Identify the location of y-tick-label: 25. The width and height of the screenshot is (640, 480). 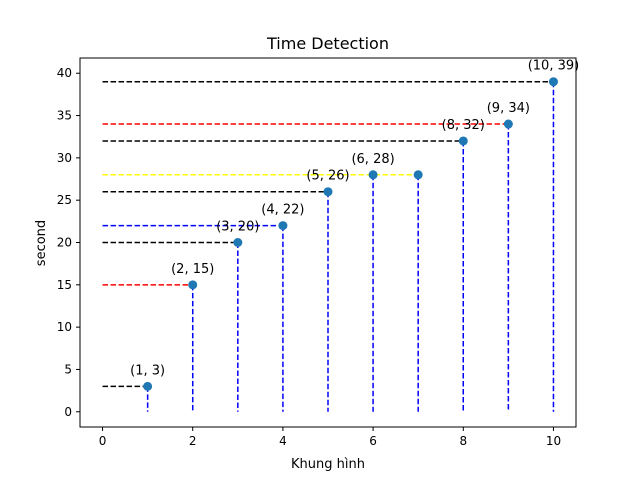
(64, 200).